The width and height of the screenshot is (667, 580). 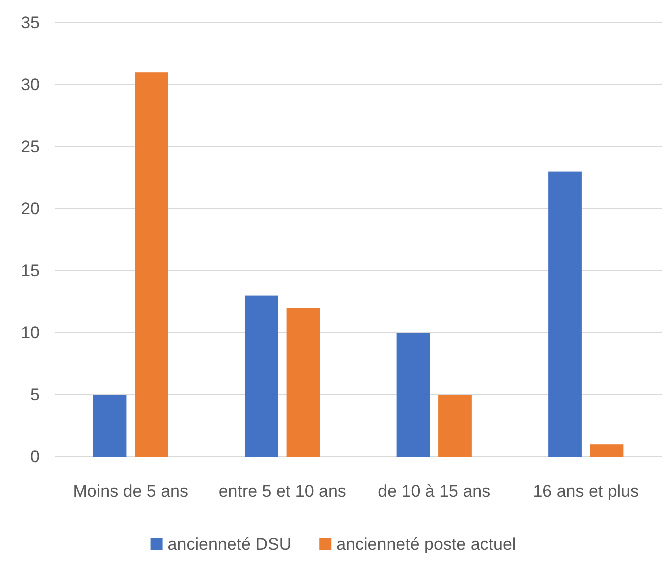 I want to click on y-tick-label: 25, so click(x=30, y=146).